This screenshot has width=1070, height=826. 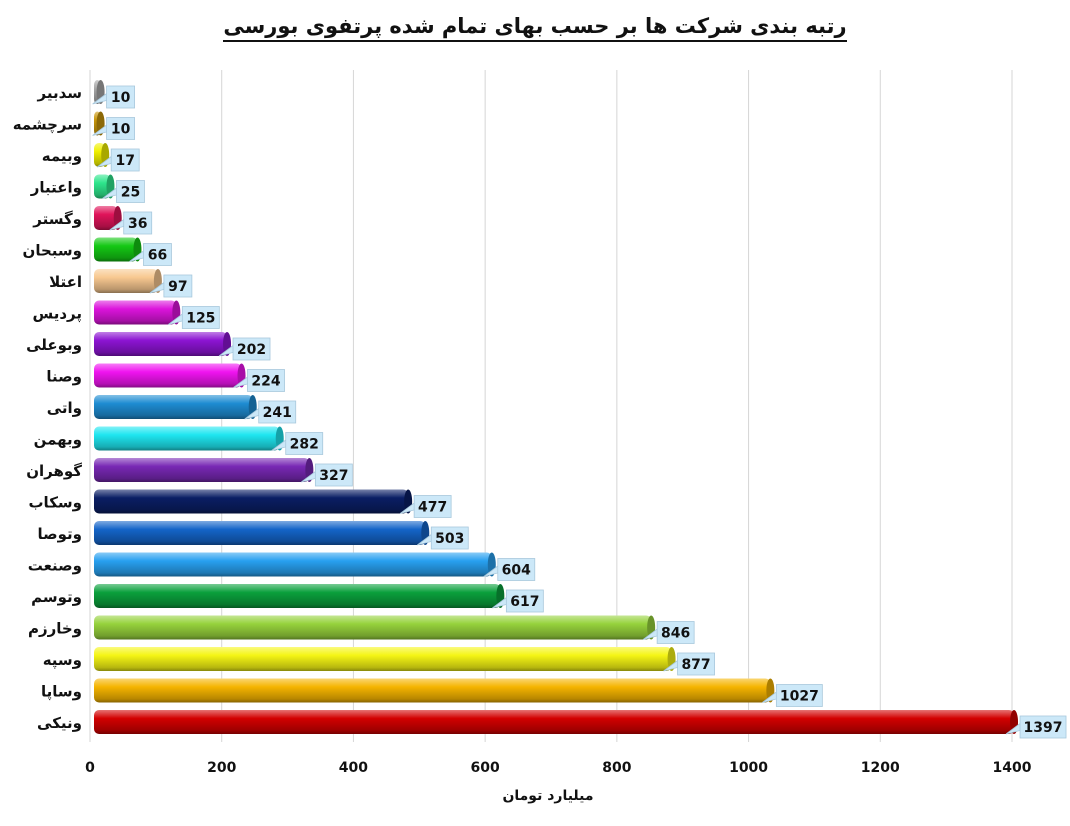 I want to click on data-label: 877, so click(x=695, y=665).